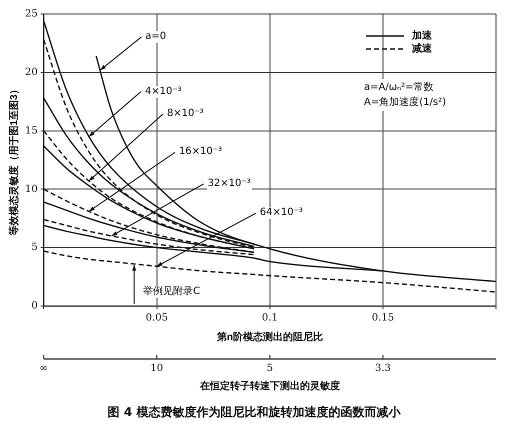 The image size is (508, 436). I want to click on x-tick-label: 0.1, so click(270, 318).